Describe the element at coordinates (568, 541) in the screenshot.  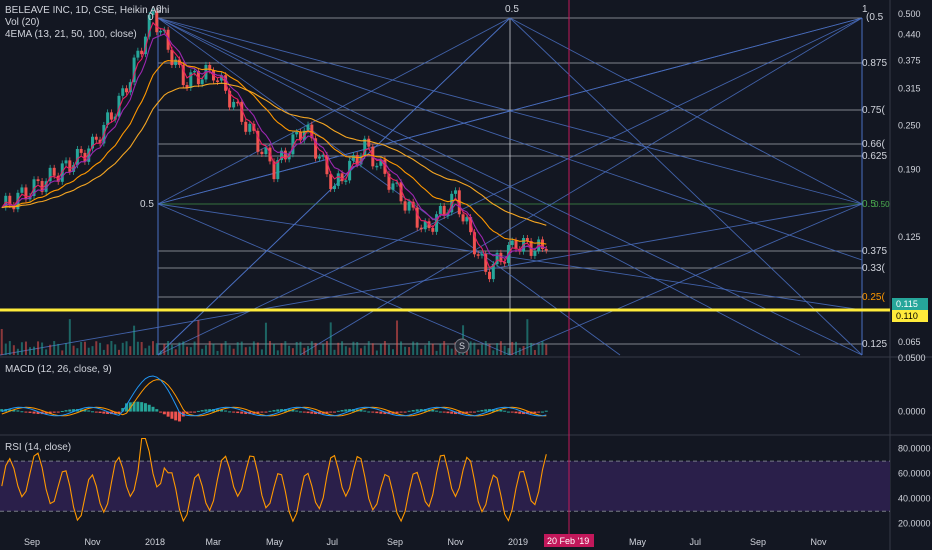
I see `cursor-date-label: 20 Feb '19` at that location.